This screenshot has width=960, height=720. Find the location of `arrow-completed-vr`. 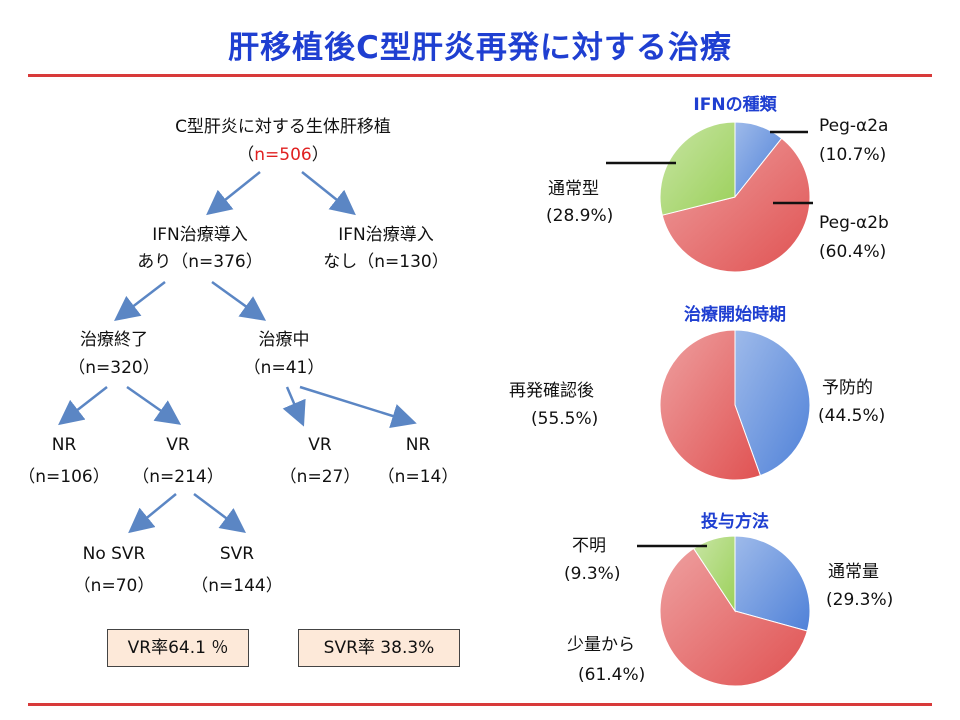

arrow-completed-vr is located at coordinates (154, 405).